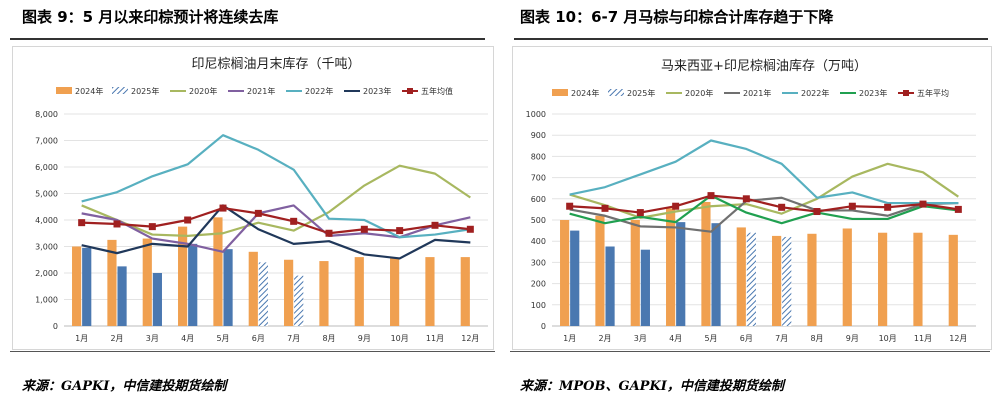  Describe the element at coordinates (187, 338) in the screenshot. I see `left-xtick-label-3: 4月` at that location.